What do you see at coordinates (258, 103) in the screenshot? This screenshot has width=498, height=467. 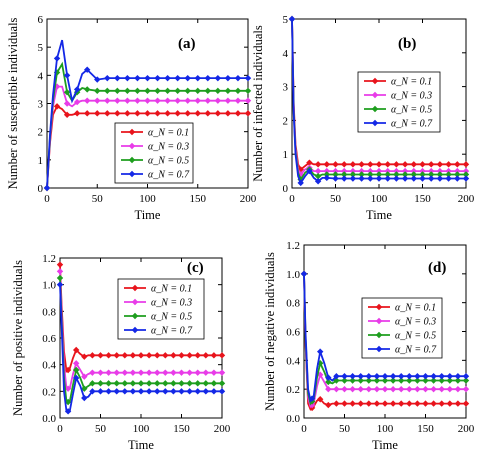 I see `y-axis-label: Number of infected individuals` at bounding box center [258, 103].